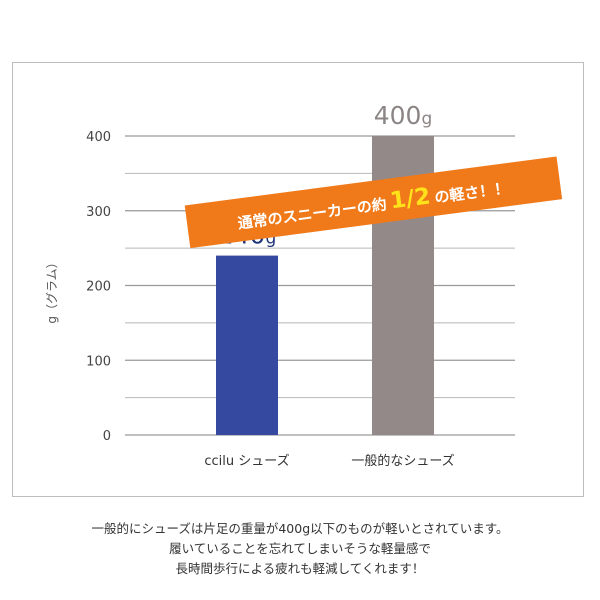 The width and height of the screenshot is (600, 600). What do you see at coordinates (52, 289) in the screenshot?
I see `y-axis-label: g（グラム）` at bounding box center [52, 289].